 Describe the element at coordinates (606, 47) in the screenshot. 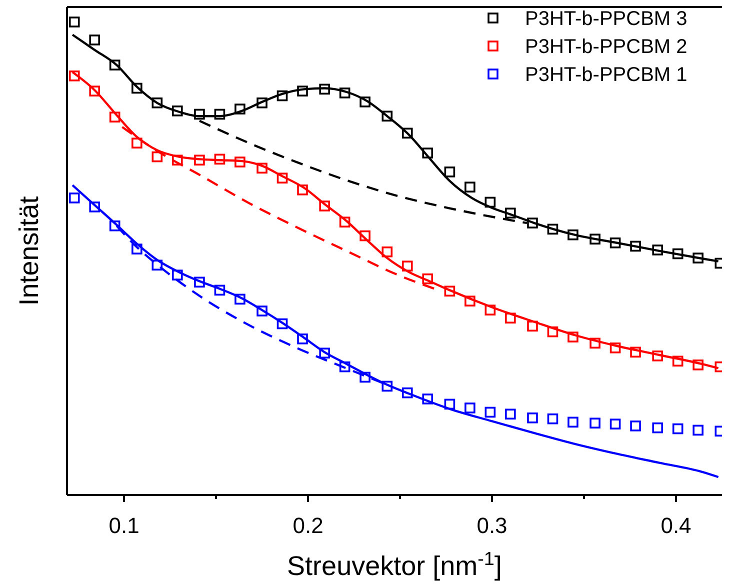

I see `legend-label: P3HT-b-PPCBM 2` at that location.